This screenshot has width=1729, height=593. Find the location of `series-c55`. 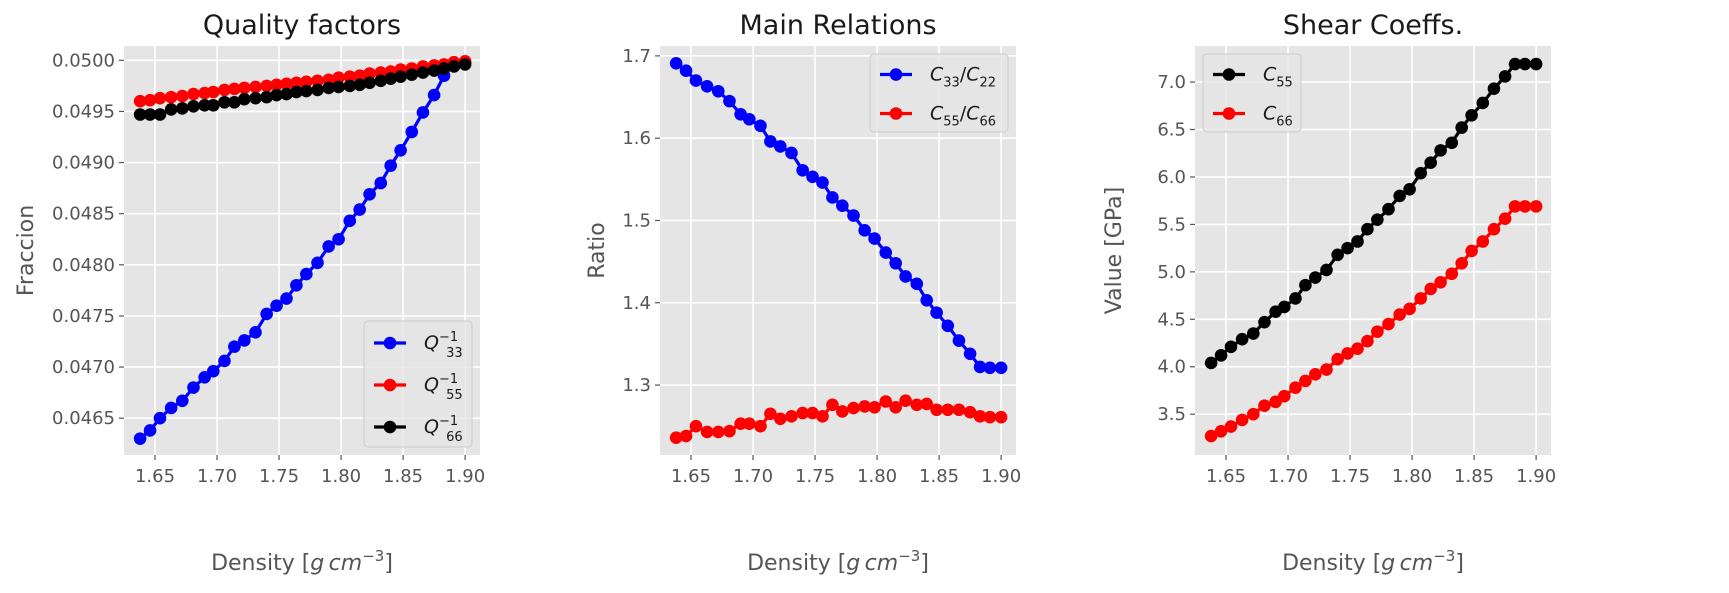

series-c55 is located at coordinates (1373, 213).